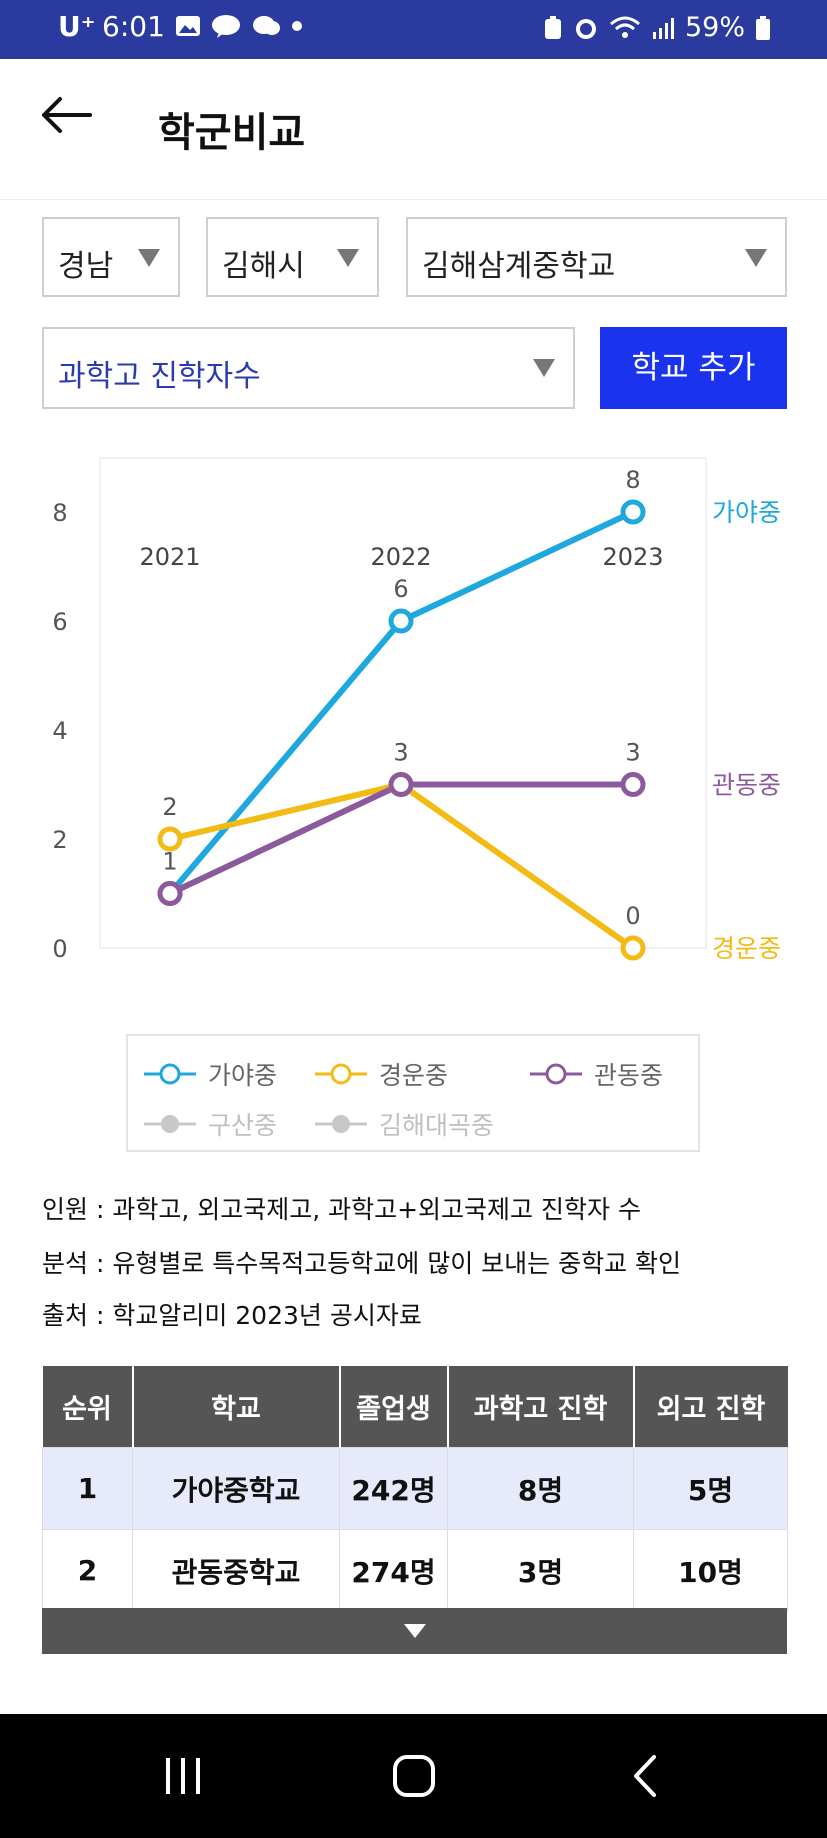 Image resolution: width=827 pixels, height=1838 pixels. I want to click on x-tick-label: 2023, so click(632, 557).